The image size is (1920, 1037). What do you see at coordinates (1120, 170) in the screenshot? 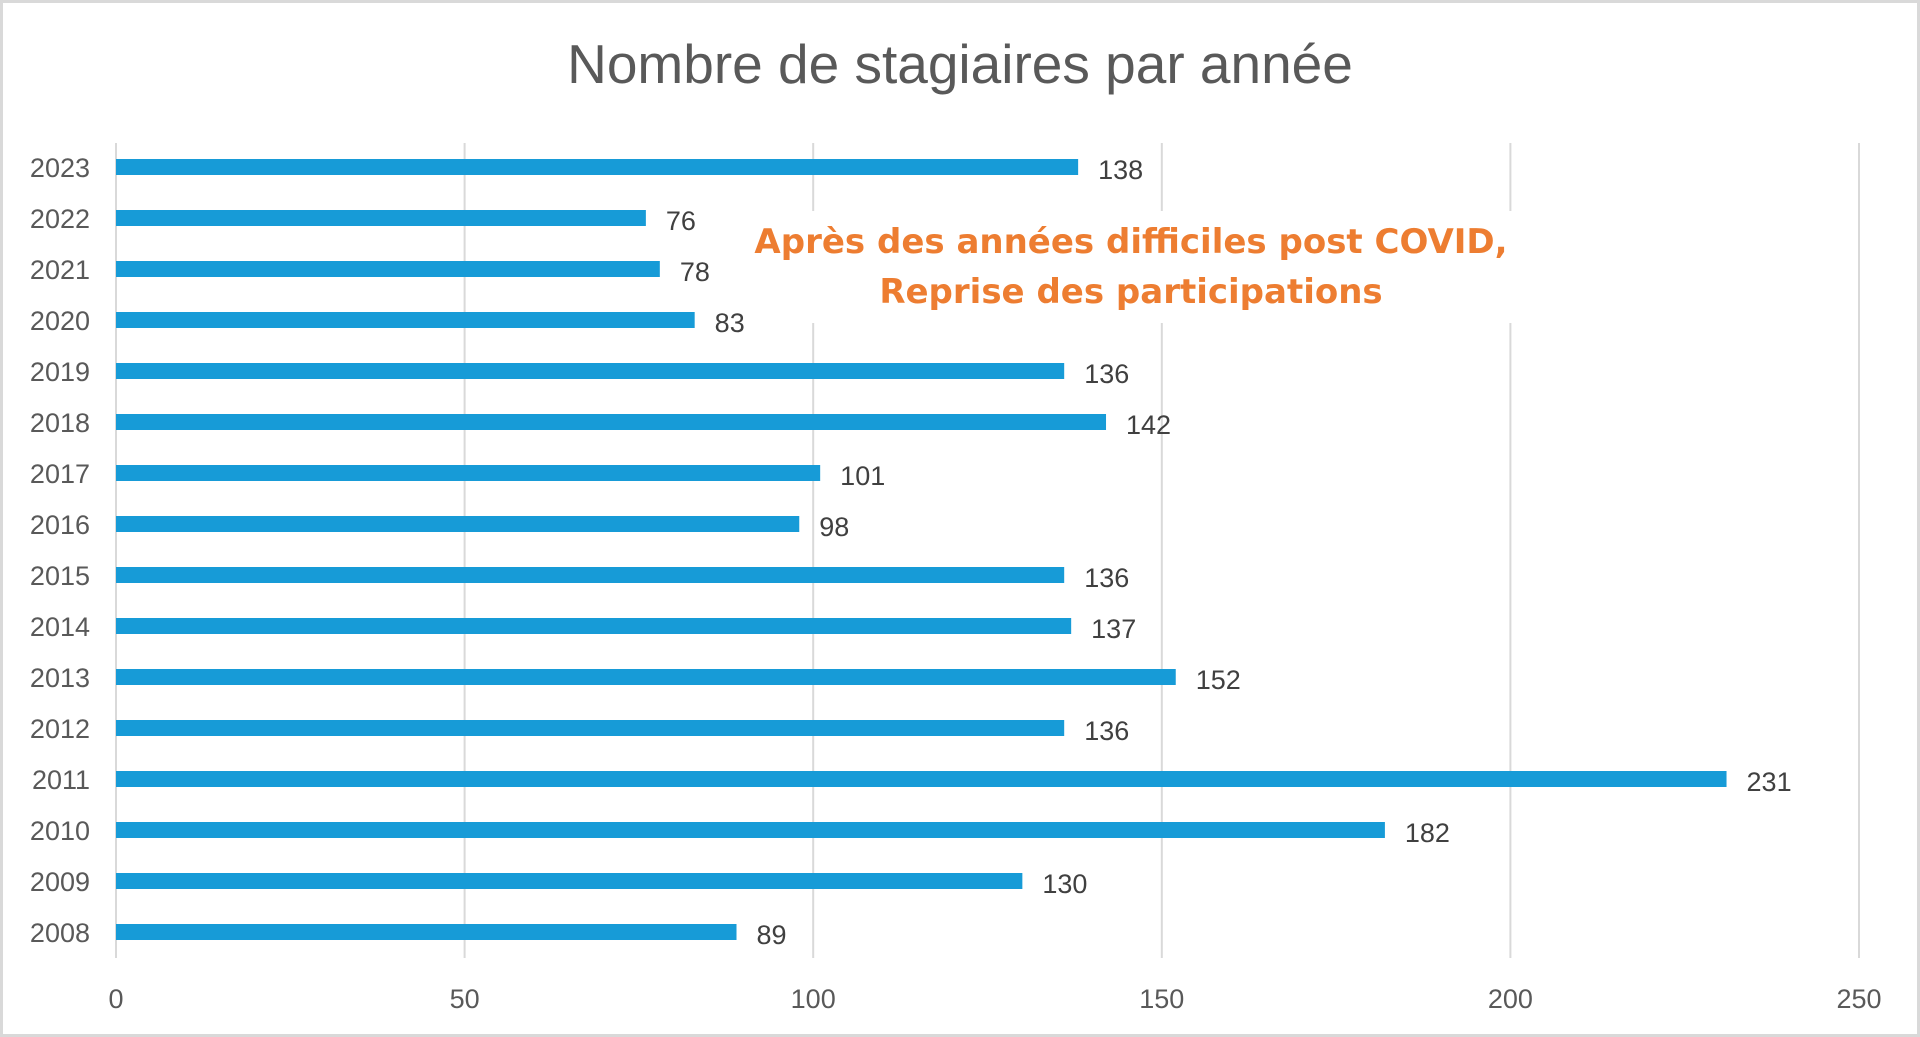
I see `data-label-2023: 138` at bounding box center [1120, 170].